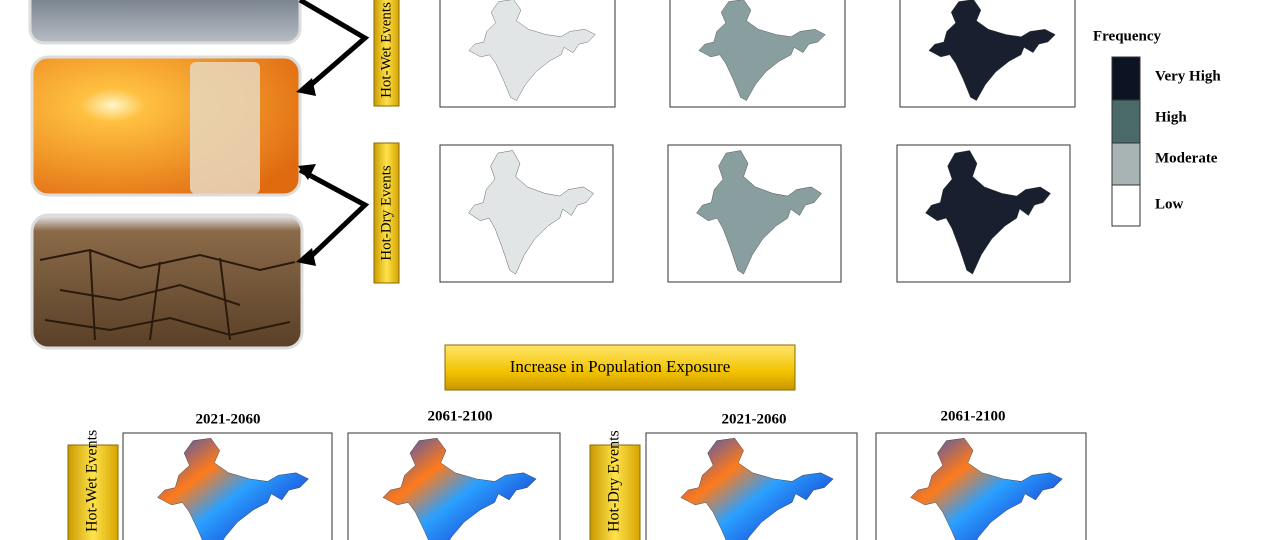  What do you see at coordinates (1169, 204) in the screenshot?
I see `legend-label: Low` at bounding box center [1169, 204].